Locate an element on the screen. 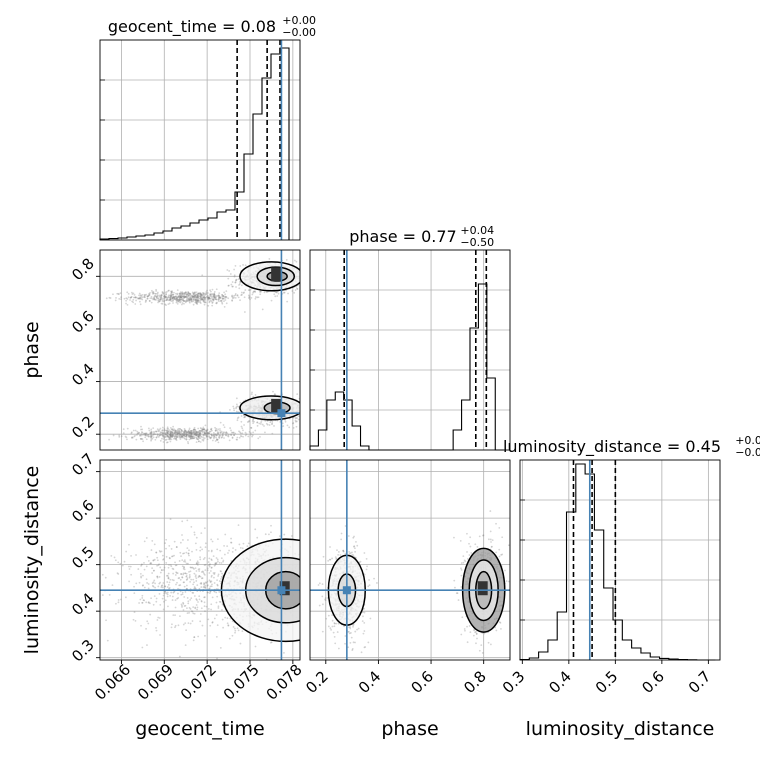  density-core is located at coordinates (276, 274).